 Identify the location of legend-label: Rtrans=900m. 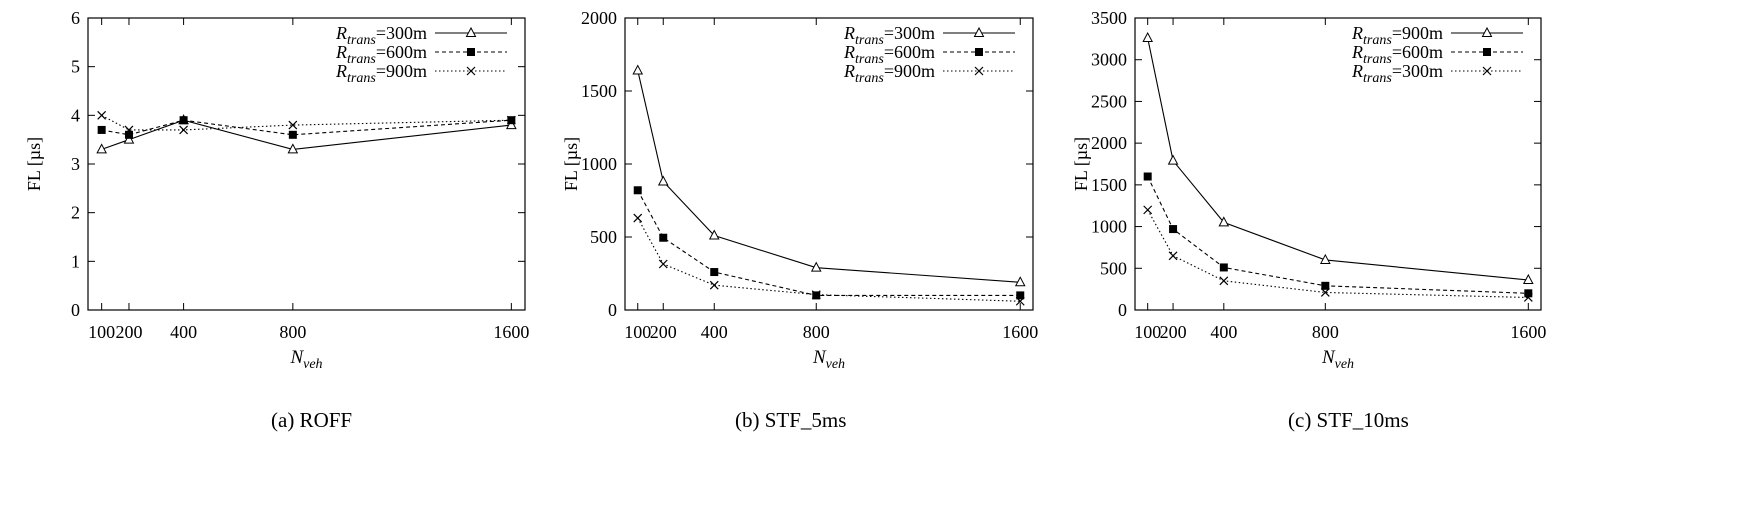
(381, 73).